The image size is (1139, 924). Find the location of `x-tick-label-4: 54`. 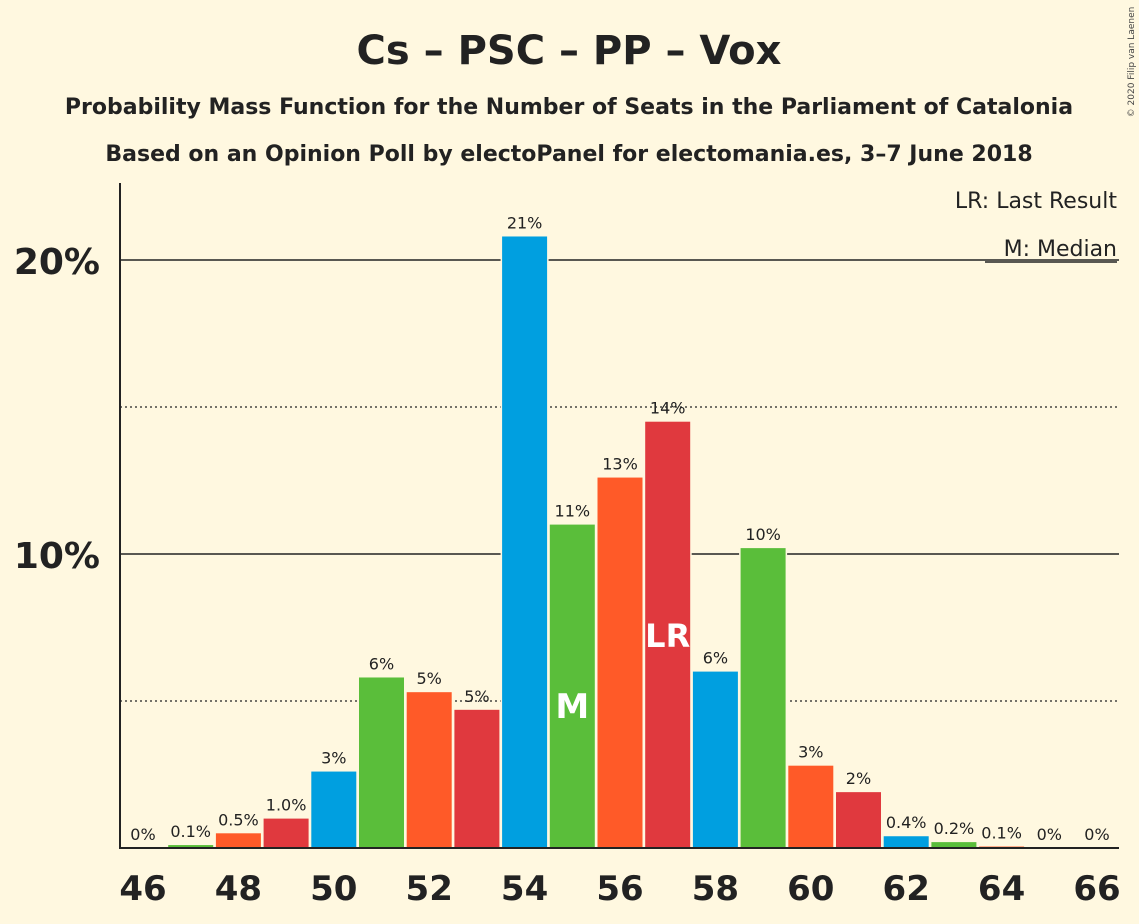

x-tick-label-4: 54 is located at coordinates (524, 889).